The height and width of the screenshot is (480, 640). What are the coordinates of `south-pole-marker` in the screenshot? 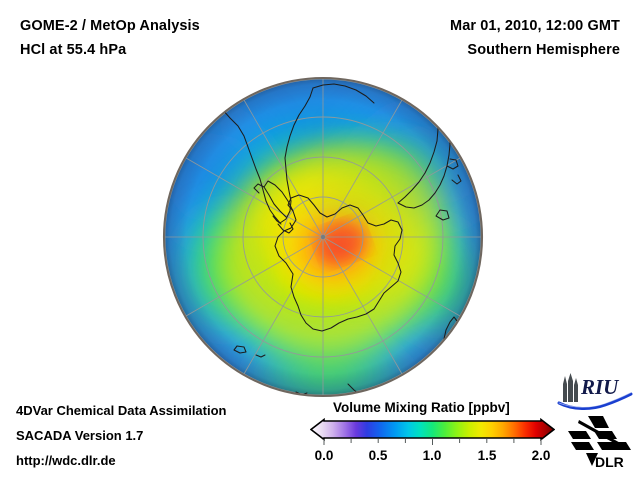 It's located at (323, 237).